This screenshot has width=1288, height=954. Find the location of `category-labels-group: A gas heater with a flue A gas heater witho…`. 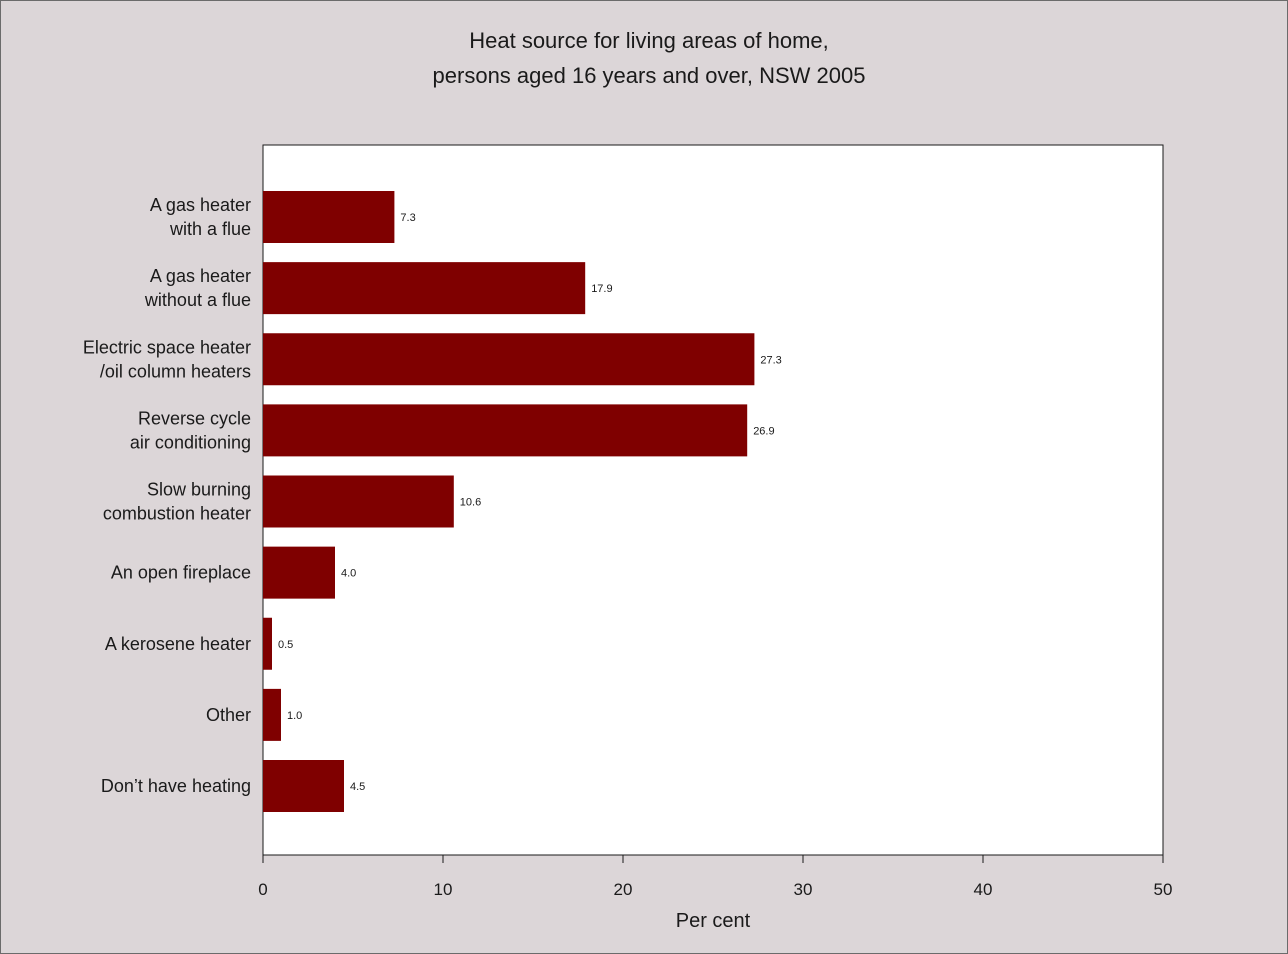

category-labels-group: A gas heater with a flue A gas heater witho… is located at coordinates (167, 495).